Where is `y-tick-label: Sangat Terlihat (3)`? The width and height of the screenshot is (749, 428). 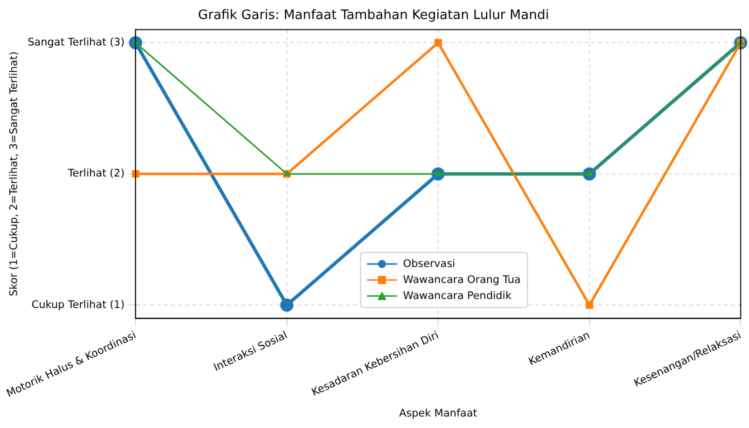
y-tick-label: Sangat Terlihat (3) is located at coordinates (76, 42).